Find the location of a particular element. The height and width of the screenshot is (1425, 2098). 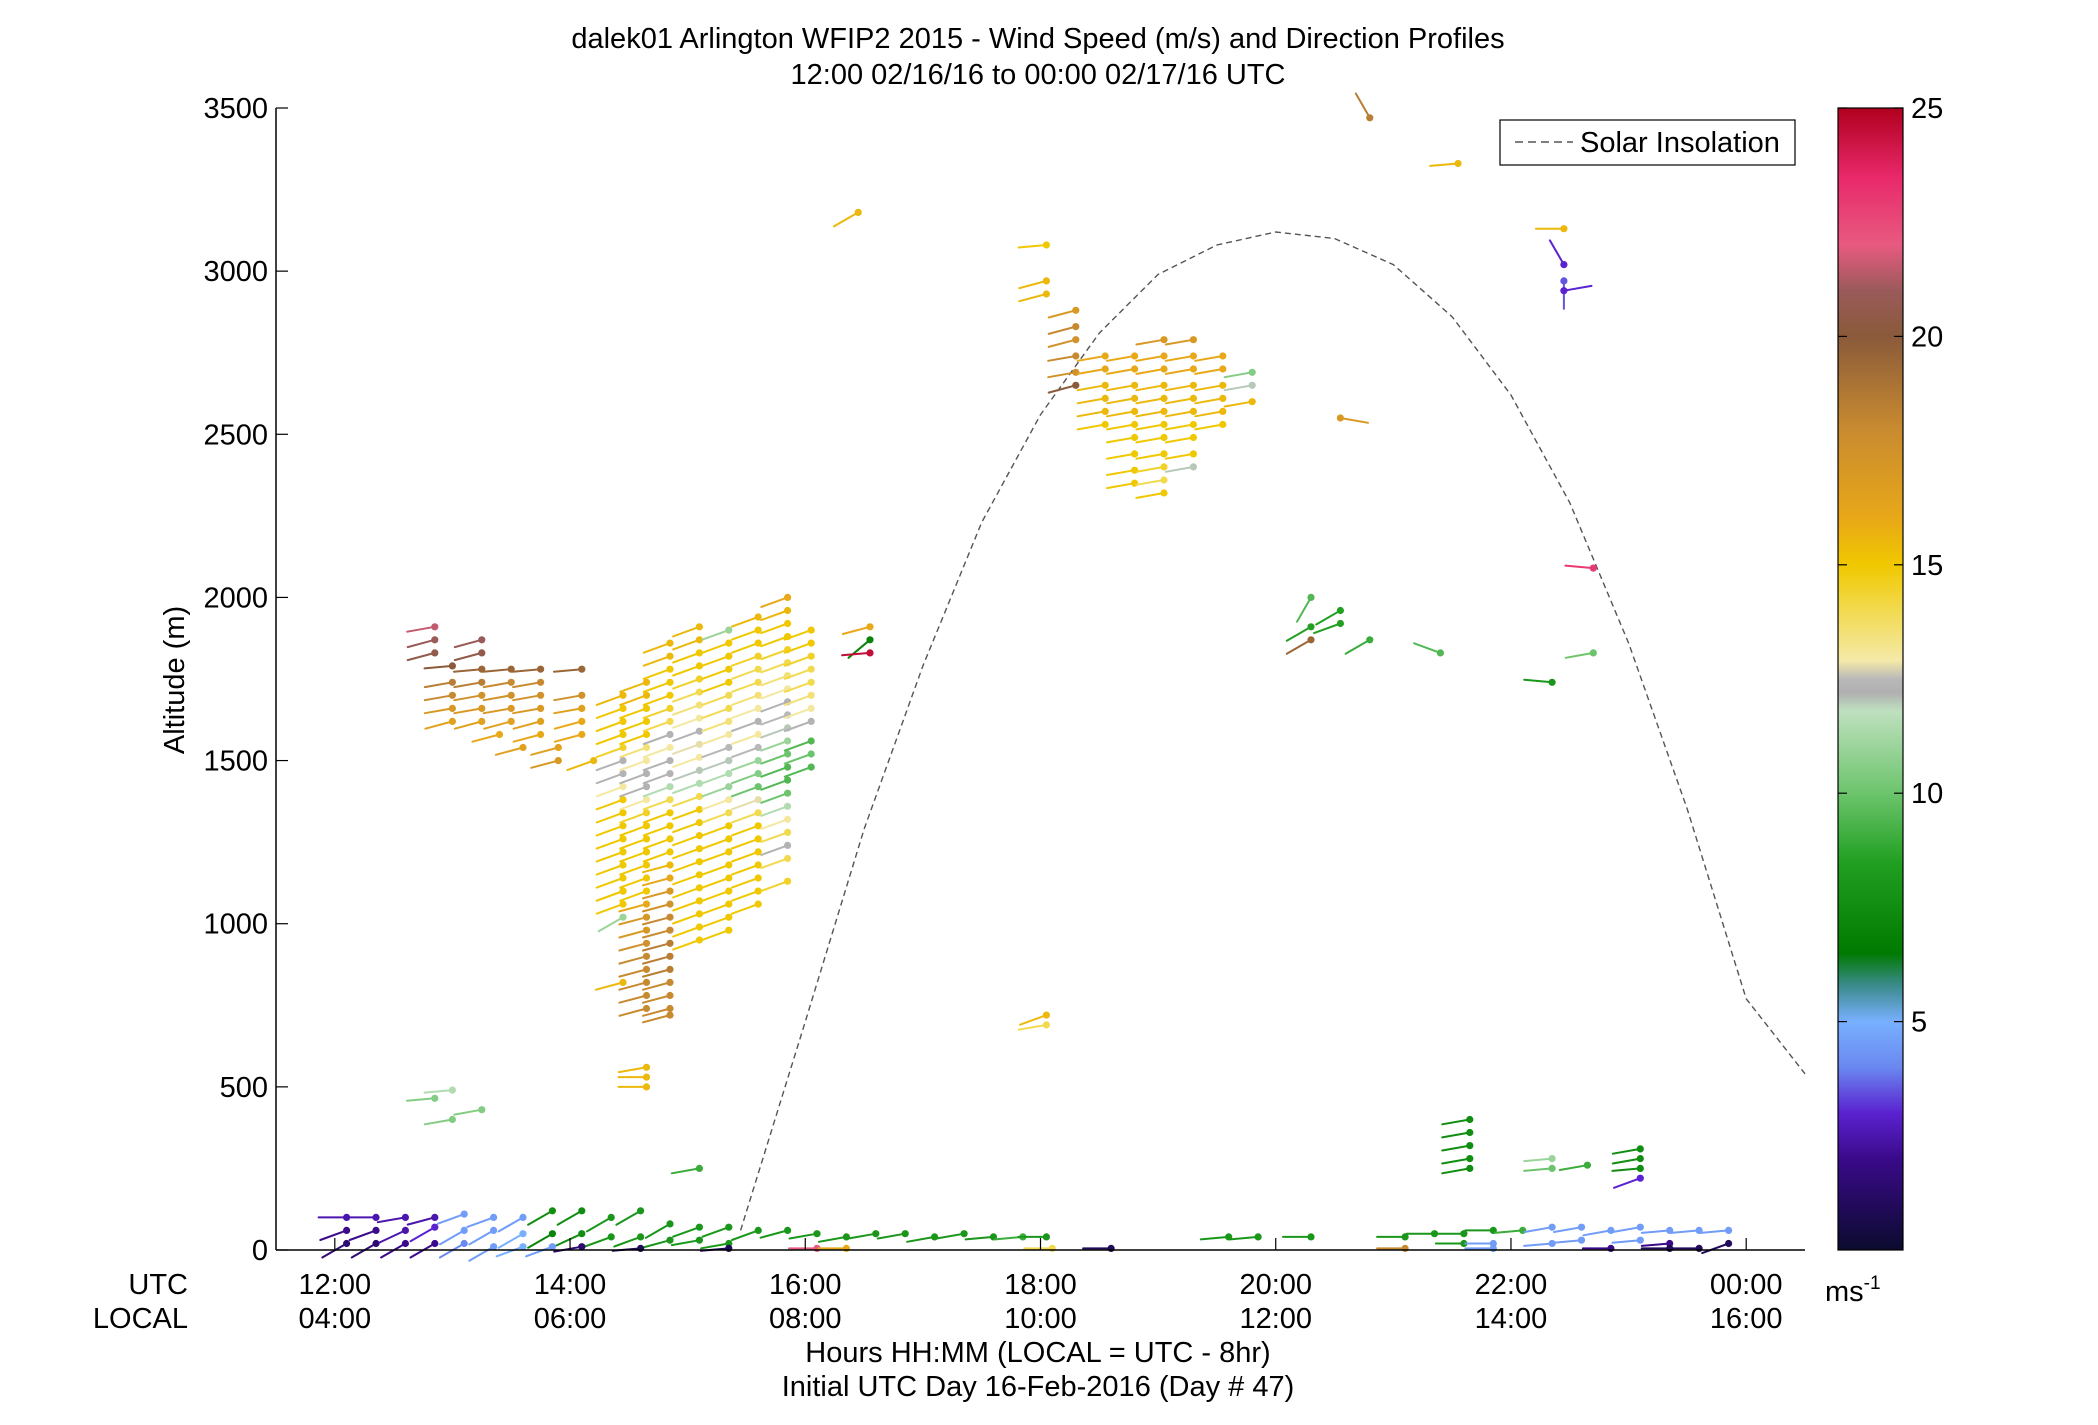

x-axis-label: Hours HH:MM (LOCAL = UTC - 8hr) is located at coordinates (1037, 1353).